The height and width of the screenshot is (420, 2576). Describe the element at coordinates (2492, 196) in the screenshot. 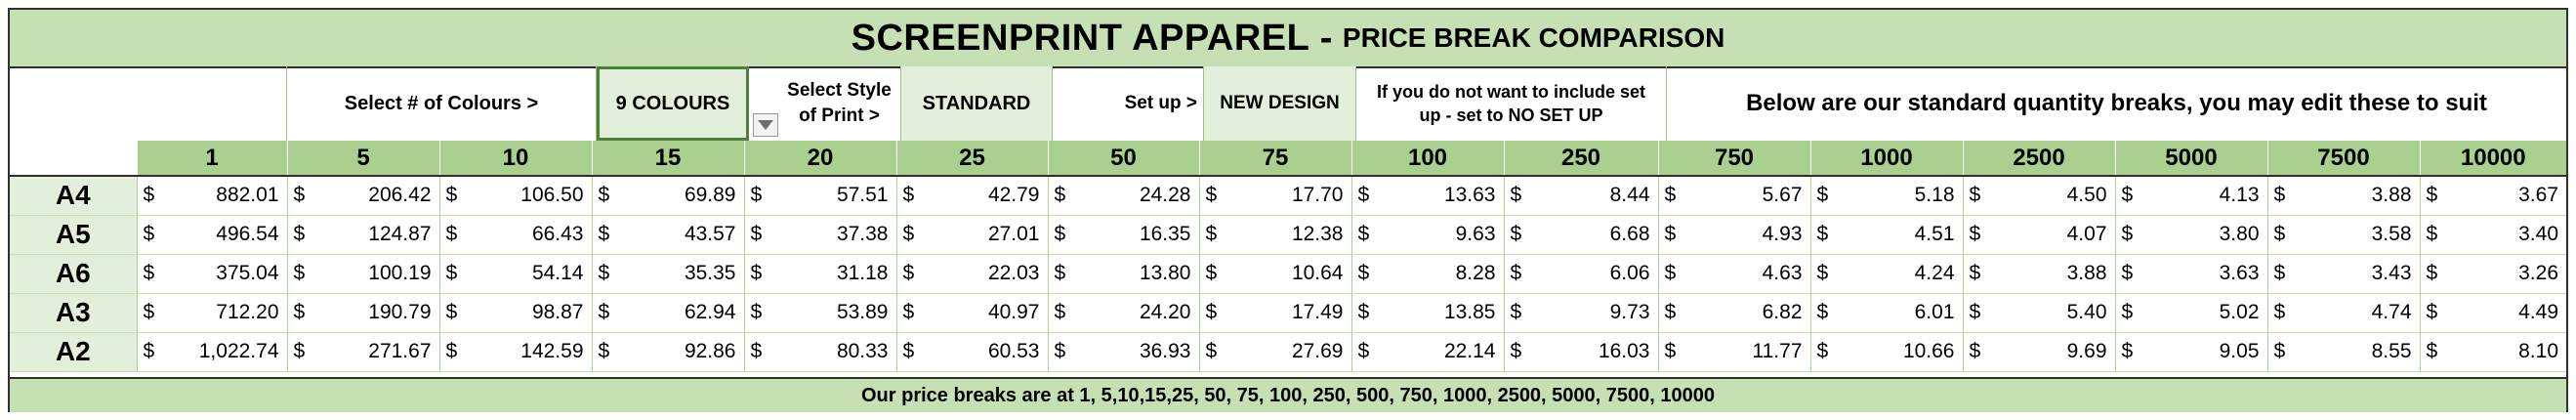

I see `price-cell: $3.67` at that location.